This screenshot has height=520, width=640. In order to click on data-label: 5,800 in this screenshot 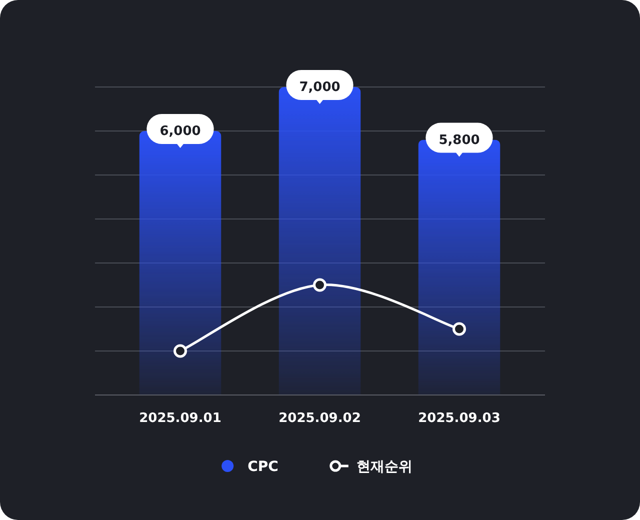, I will do `click(459, 140)`.